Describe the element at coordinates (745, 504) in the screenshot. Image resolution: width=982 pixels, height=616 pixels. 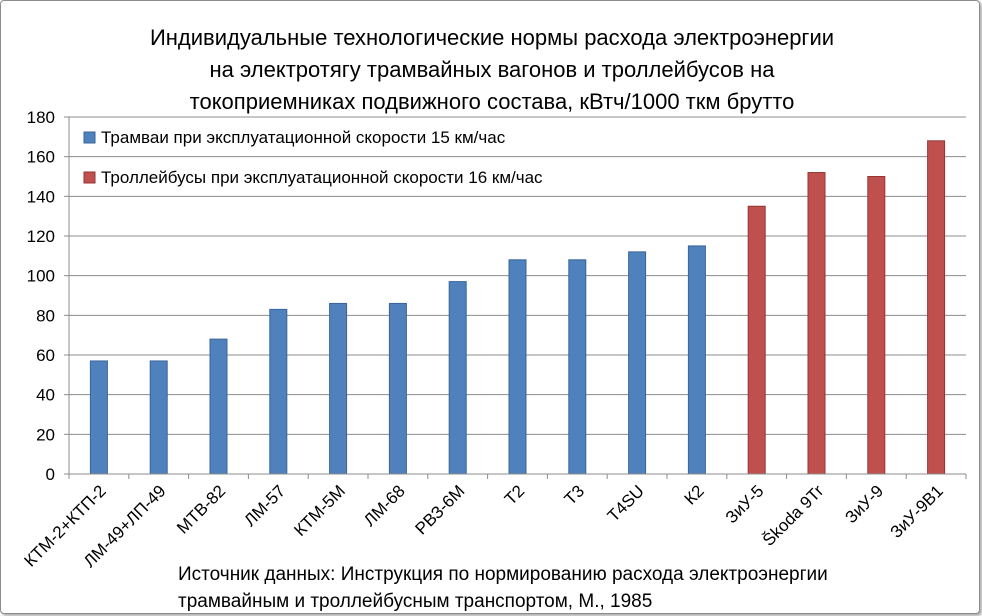
I see `x-tick-label: ЗиУ-5` at that location.